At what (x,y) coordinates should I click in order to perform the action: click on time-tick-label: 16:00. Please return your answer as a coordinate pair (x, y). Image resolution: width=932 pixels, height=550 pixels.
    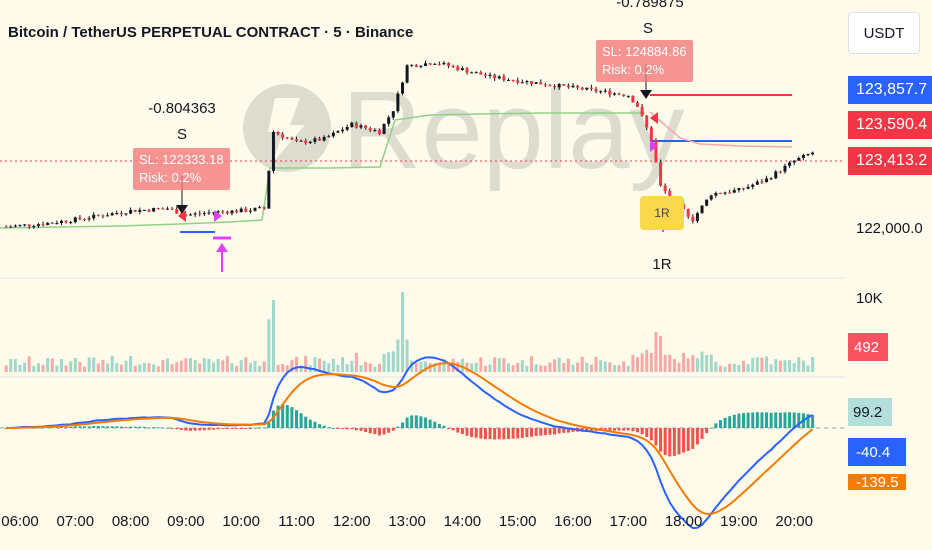
    Looking at the image, I should click on (573, 521).